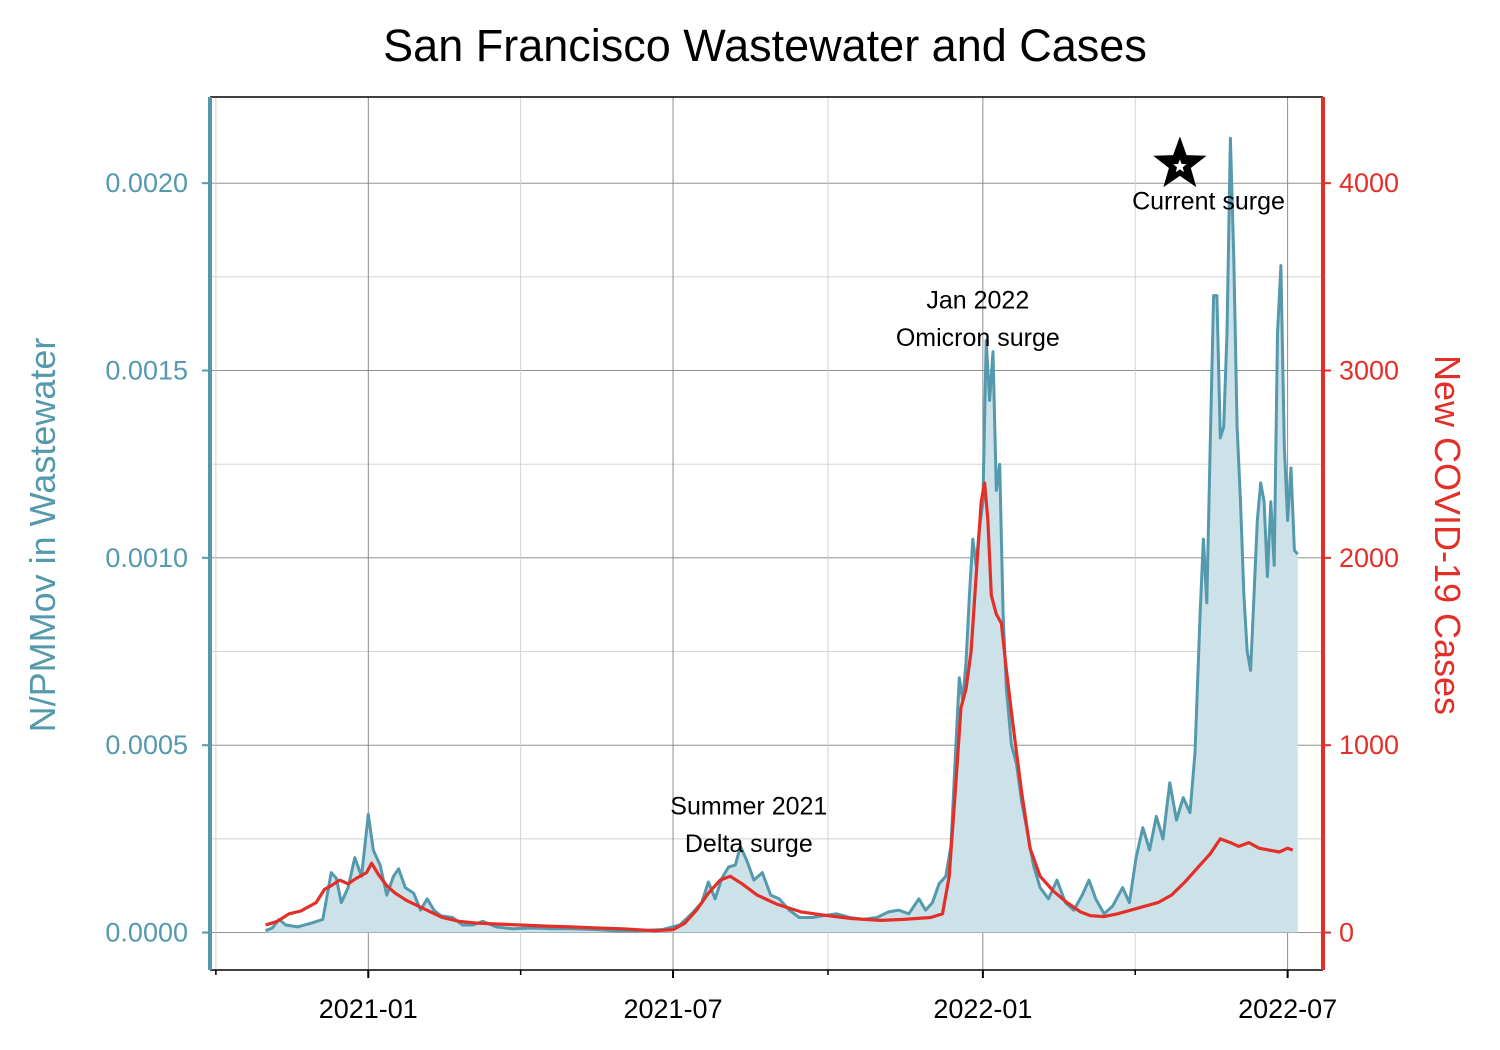 This screenshot has width=1500, height=1050. What do you see at coordinates (1346, 933) in the screenshot?
I see `y-right-tick-label: 0` at bounding box center [1346, 933].